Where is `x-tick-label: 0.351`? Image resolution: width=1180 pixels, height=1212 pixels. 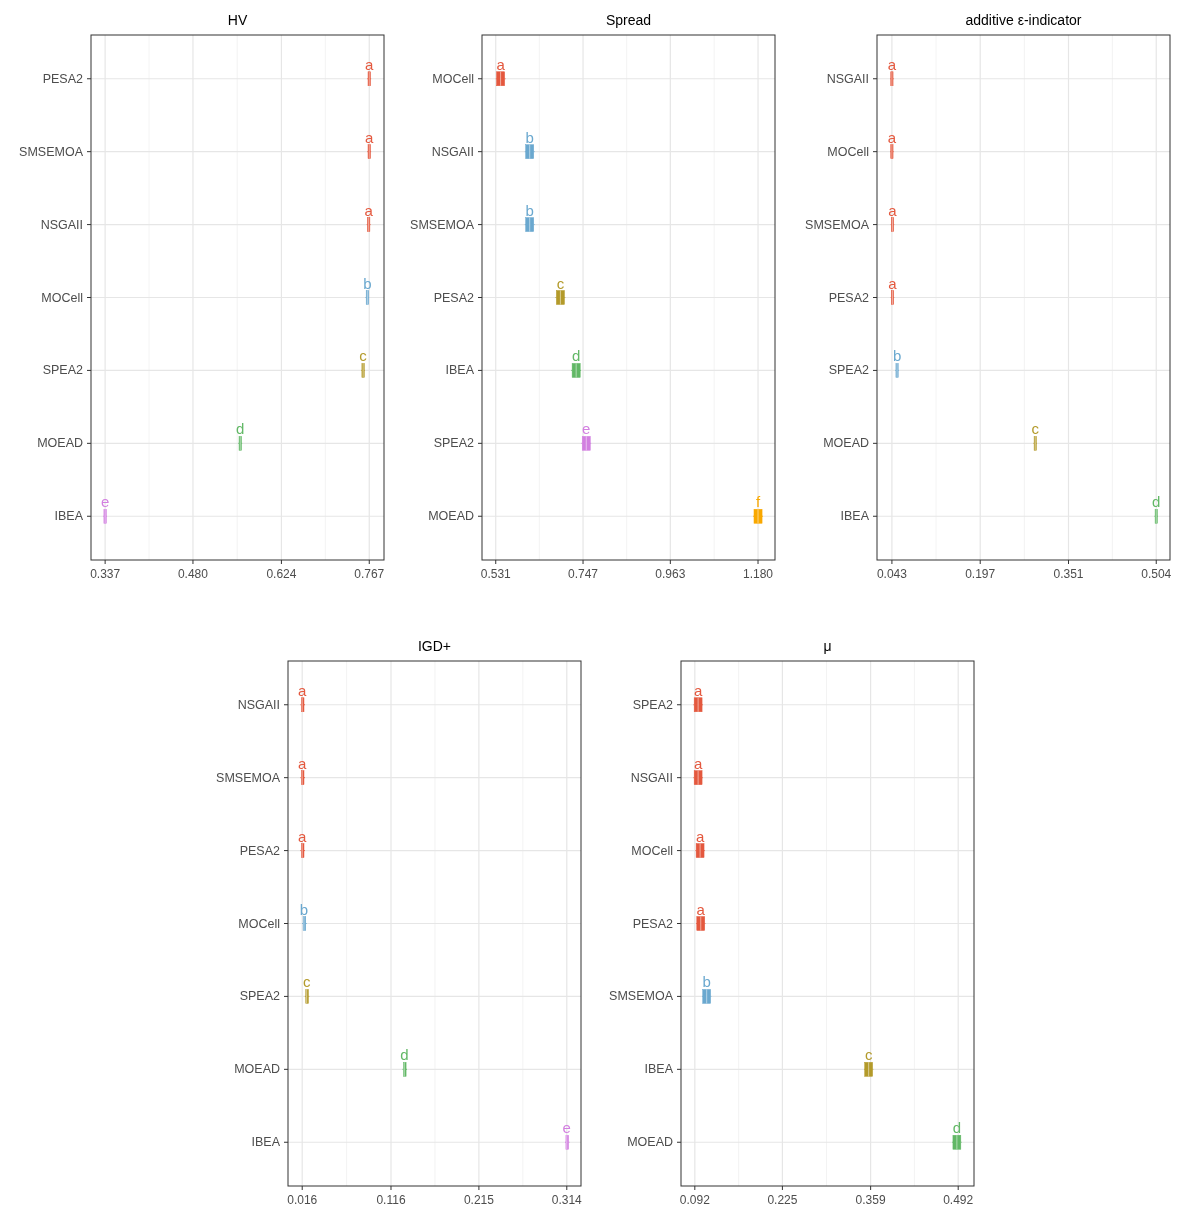 x-tick-label: 0.351 is located at coordinates (1068, 574).